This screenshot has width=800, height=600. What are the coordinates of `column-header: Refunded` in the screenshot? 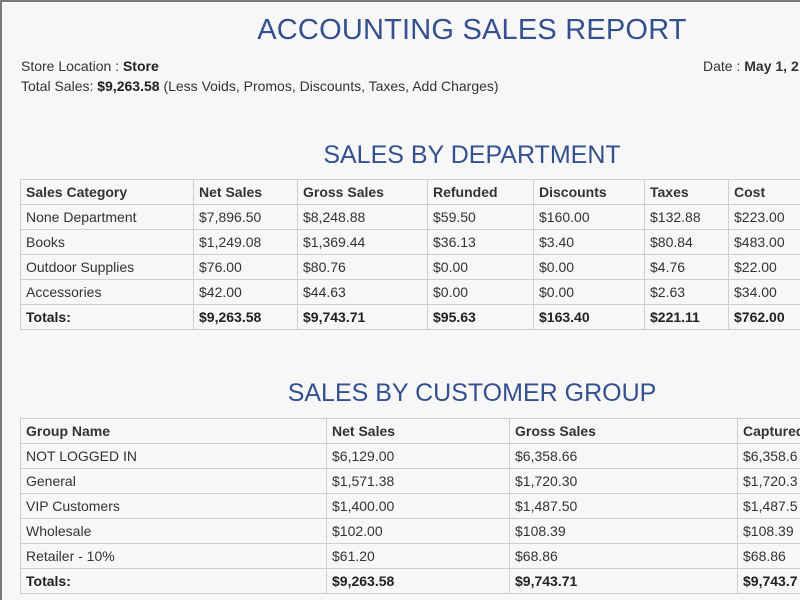 It's located at (480, 192).